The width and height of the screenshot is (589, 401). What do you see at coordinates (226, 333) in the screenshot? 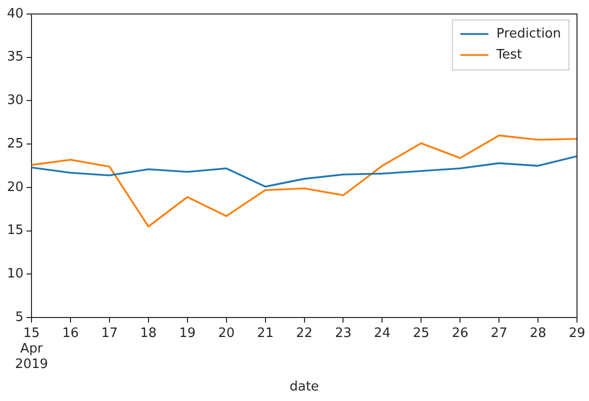
I see `x-tick-label: 20` at bounding box center [226, 333].